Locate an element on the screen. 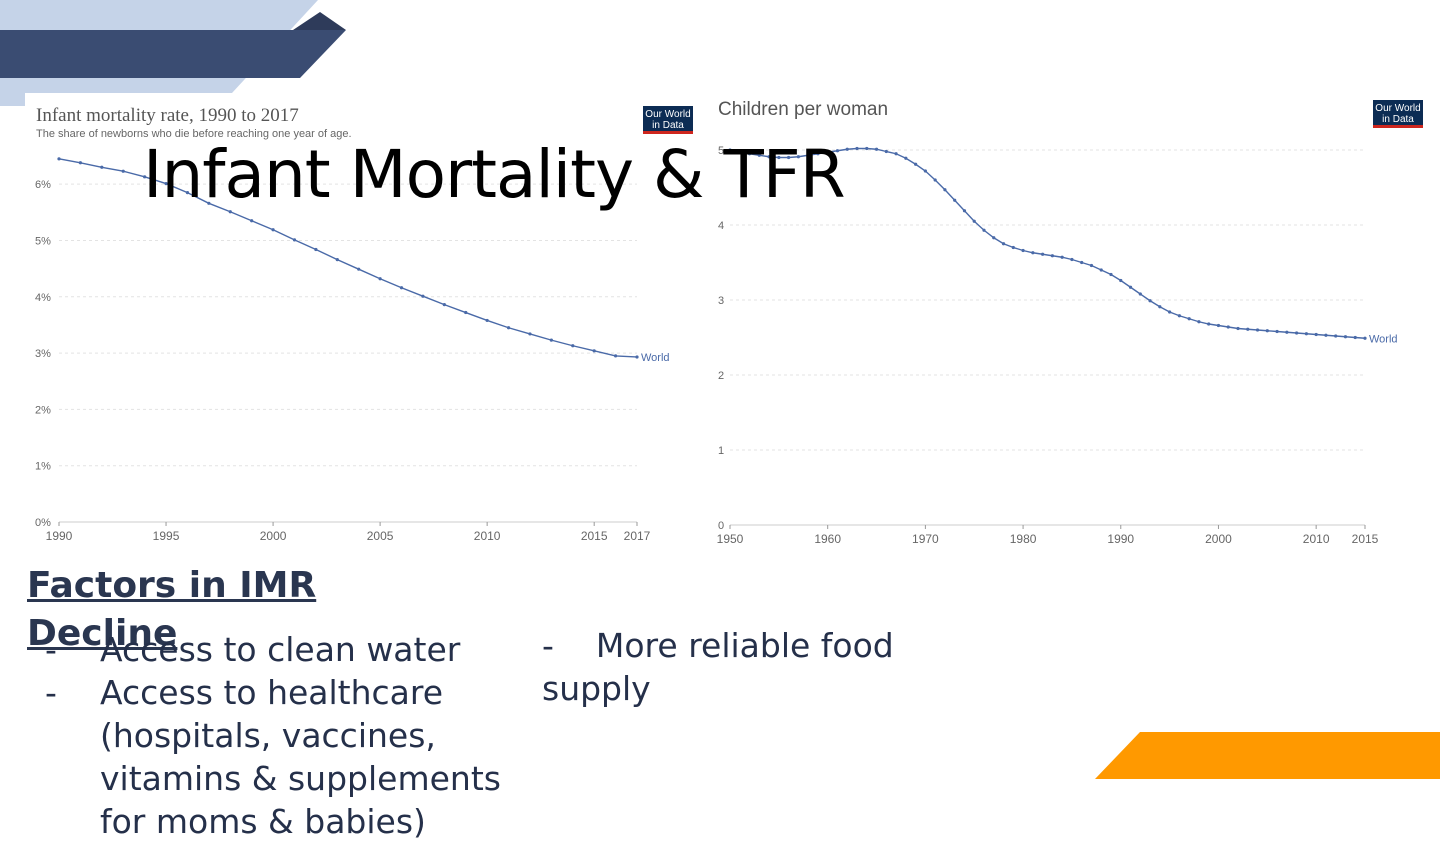 The image size is (1440, 843). footer-decoration is located at coordinates (1267, 755).